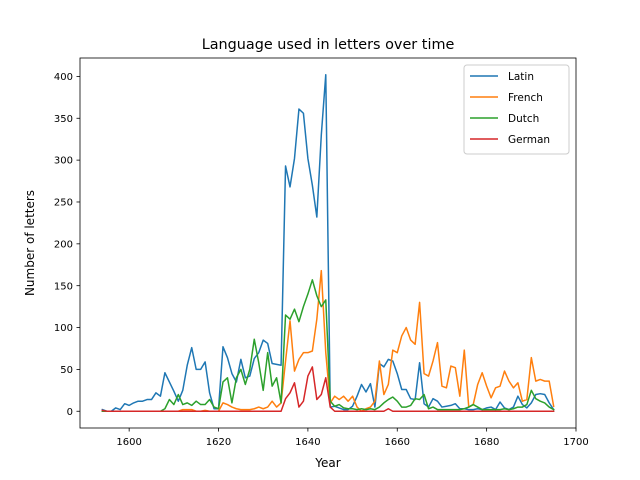  What do you see at coordinates (70, 412) in the screenshot?
I see `y-tick-label: 0` at bounding box center [70, 412].